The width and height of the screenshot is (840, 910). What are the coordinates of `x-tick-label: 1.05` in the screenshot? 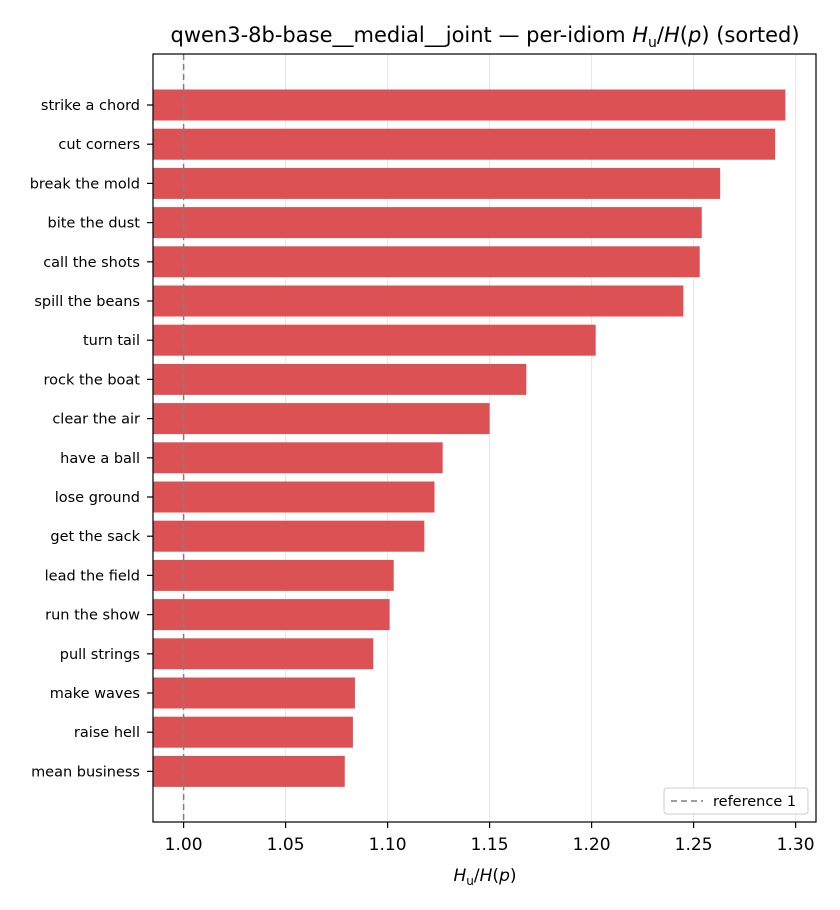 It's located at (286, 845).